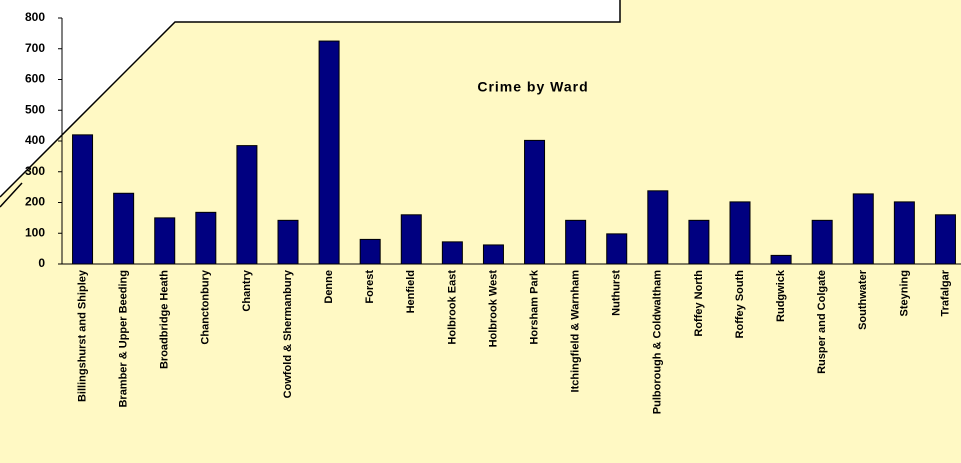 This screenshot has width=961, height=463. I want to click on y-tick-label: 400, so click(35, 140).